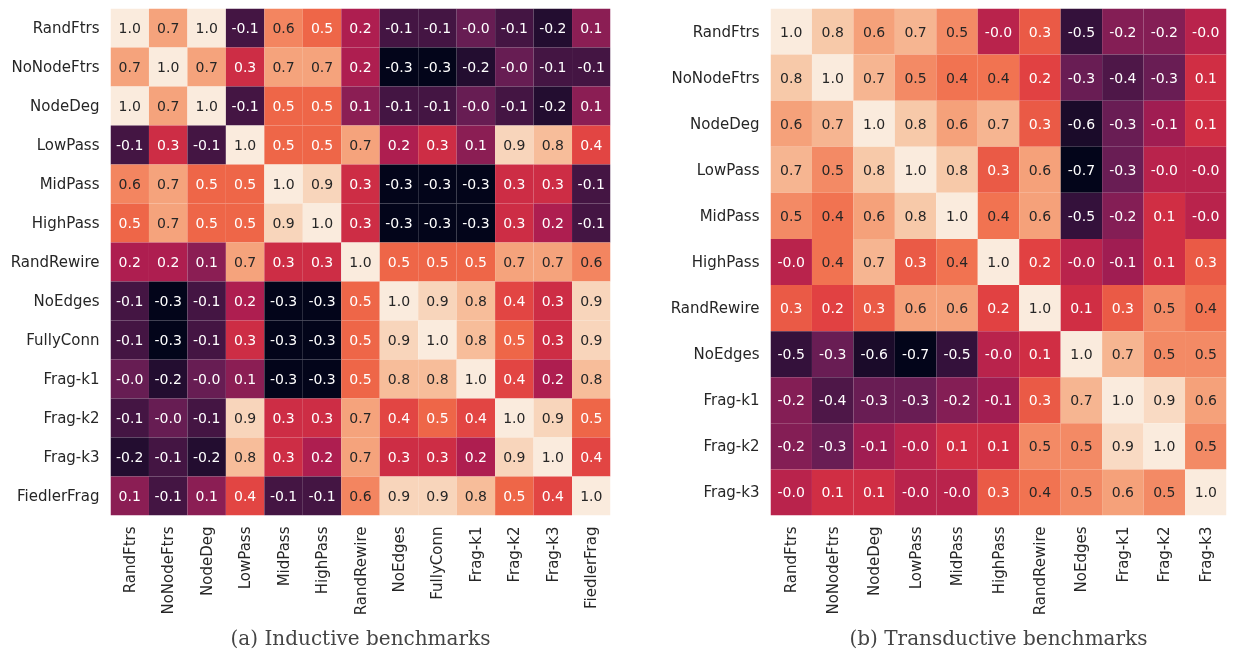 This screenshot has width=1236, height=654. What do you see at coordinates (915, 558) in the screenshot?
I see `x-tick-label: LowPass` at bounding box center [915, 558].